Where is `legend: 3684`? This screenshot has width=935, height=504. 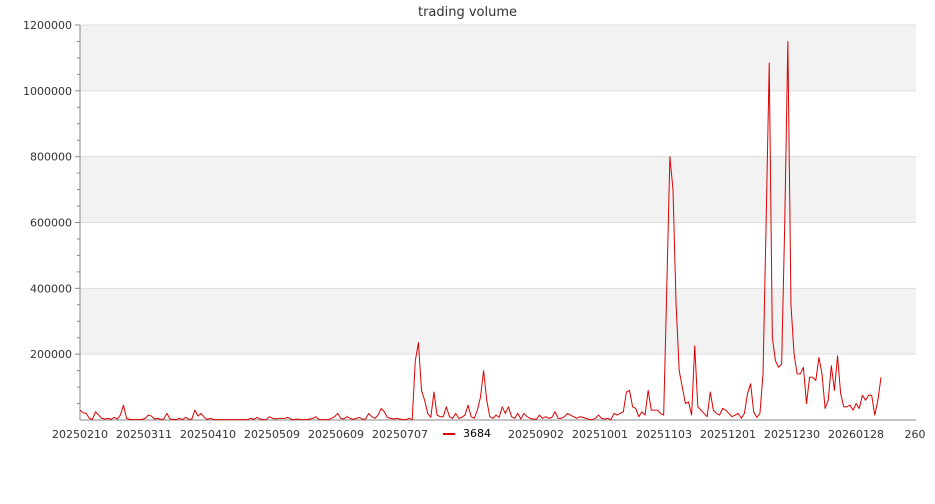
legend: 3684 is located at coordinates (467, 433).